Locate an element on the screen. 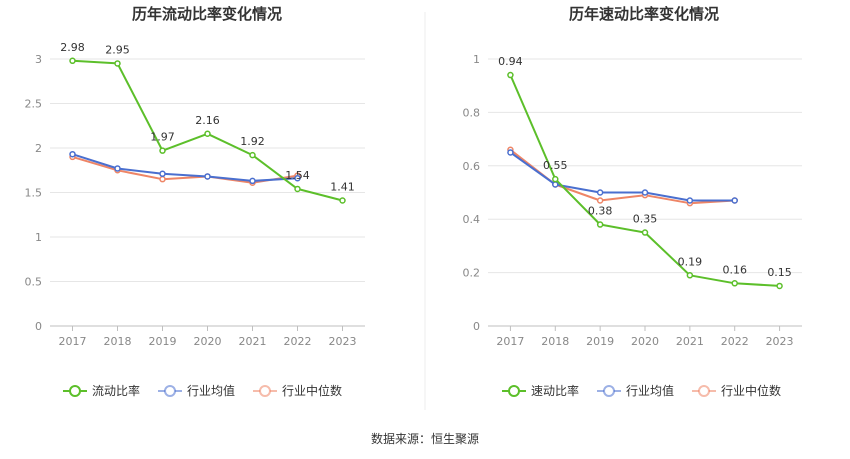 The height and width of the screenshot is (459, 850). data-label: 0.55 is located at coordinates (555, 165).